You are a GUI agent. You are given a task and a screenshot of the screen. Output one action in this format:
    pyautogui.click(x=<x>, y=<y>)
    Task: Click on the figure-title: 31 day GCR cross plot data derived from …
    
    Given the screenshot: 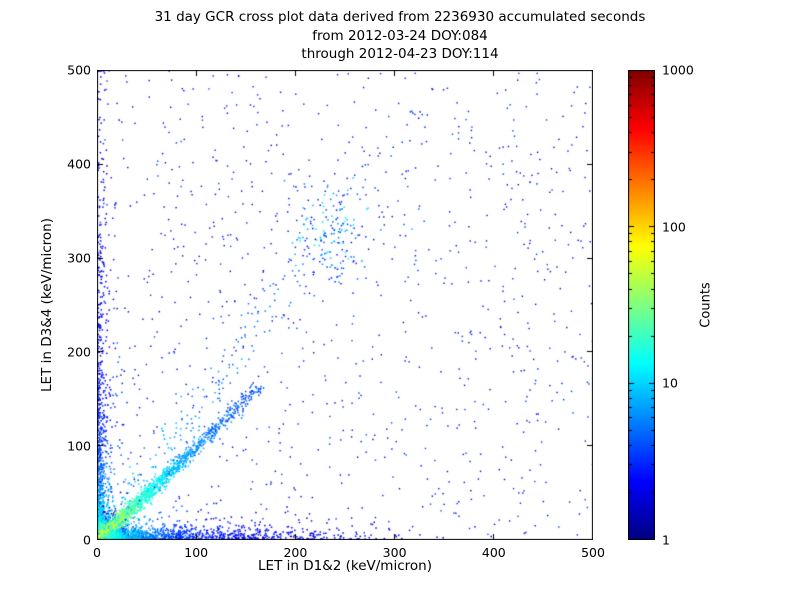 What is the action you would take?
    pyautogui.click(x=400, y=36)
    